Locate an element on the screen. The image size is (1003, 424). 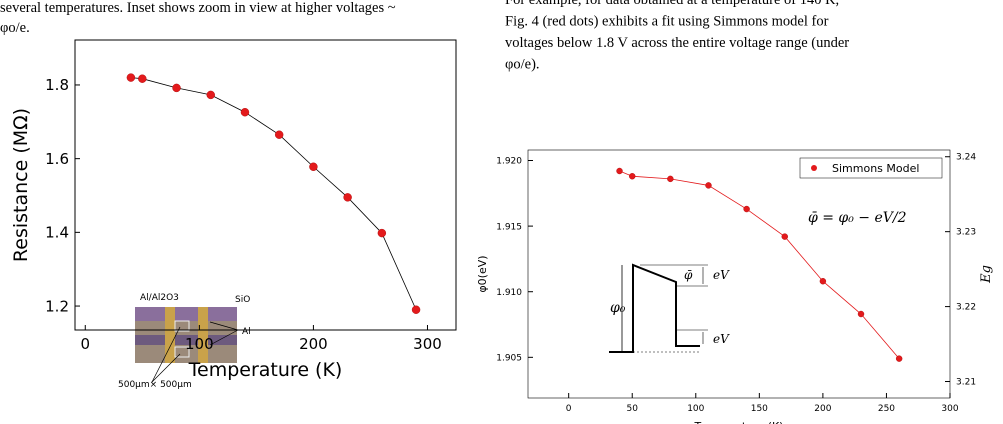
band-diagram is located at coordinates (658, 308).